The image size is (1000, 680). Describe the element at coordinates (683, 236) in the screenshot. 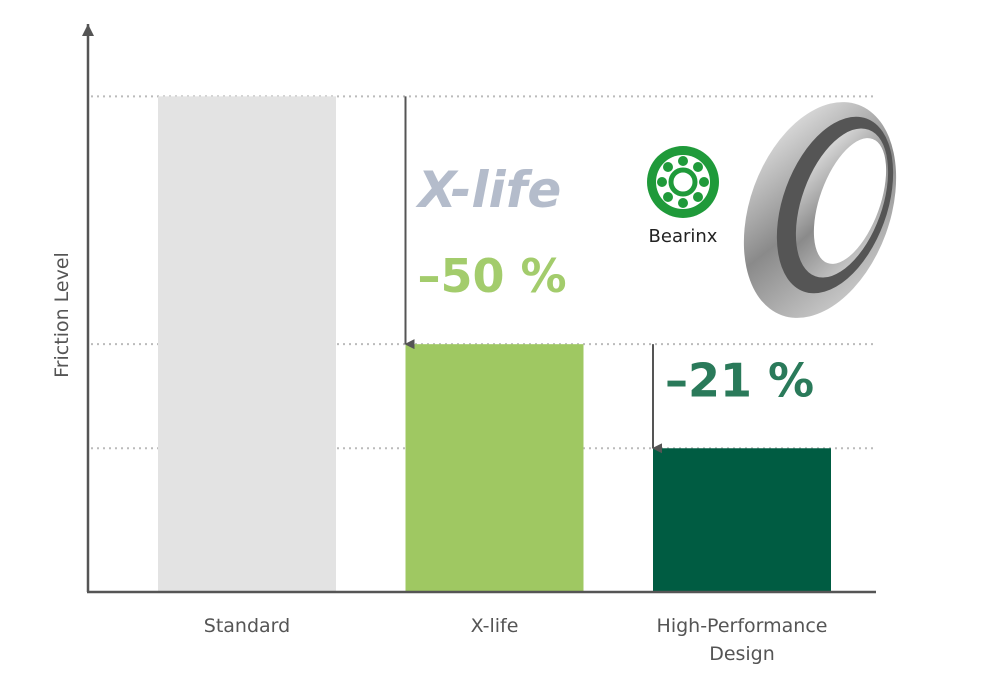

I see `brand: Bearinx` at that location.